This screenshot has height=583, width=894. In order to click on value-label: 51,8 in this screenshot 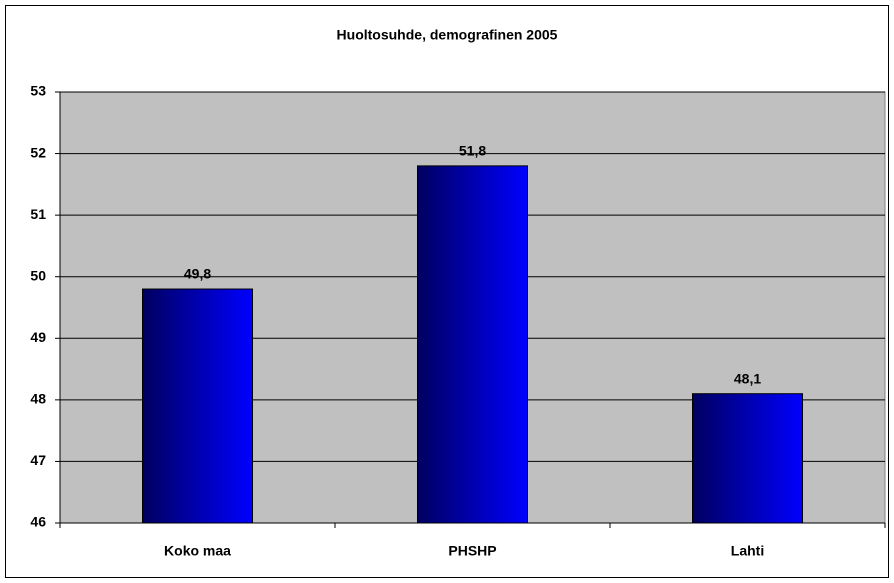, I will do `click(472, 151)`.